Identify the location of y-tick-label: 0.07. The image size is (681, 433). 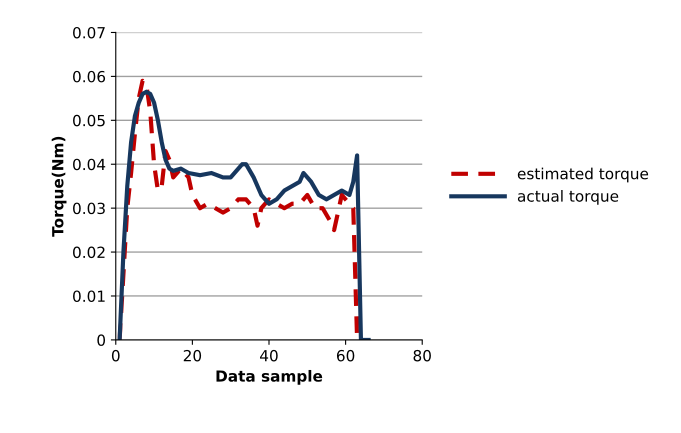
(89, 32).